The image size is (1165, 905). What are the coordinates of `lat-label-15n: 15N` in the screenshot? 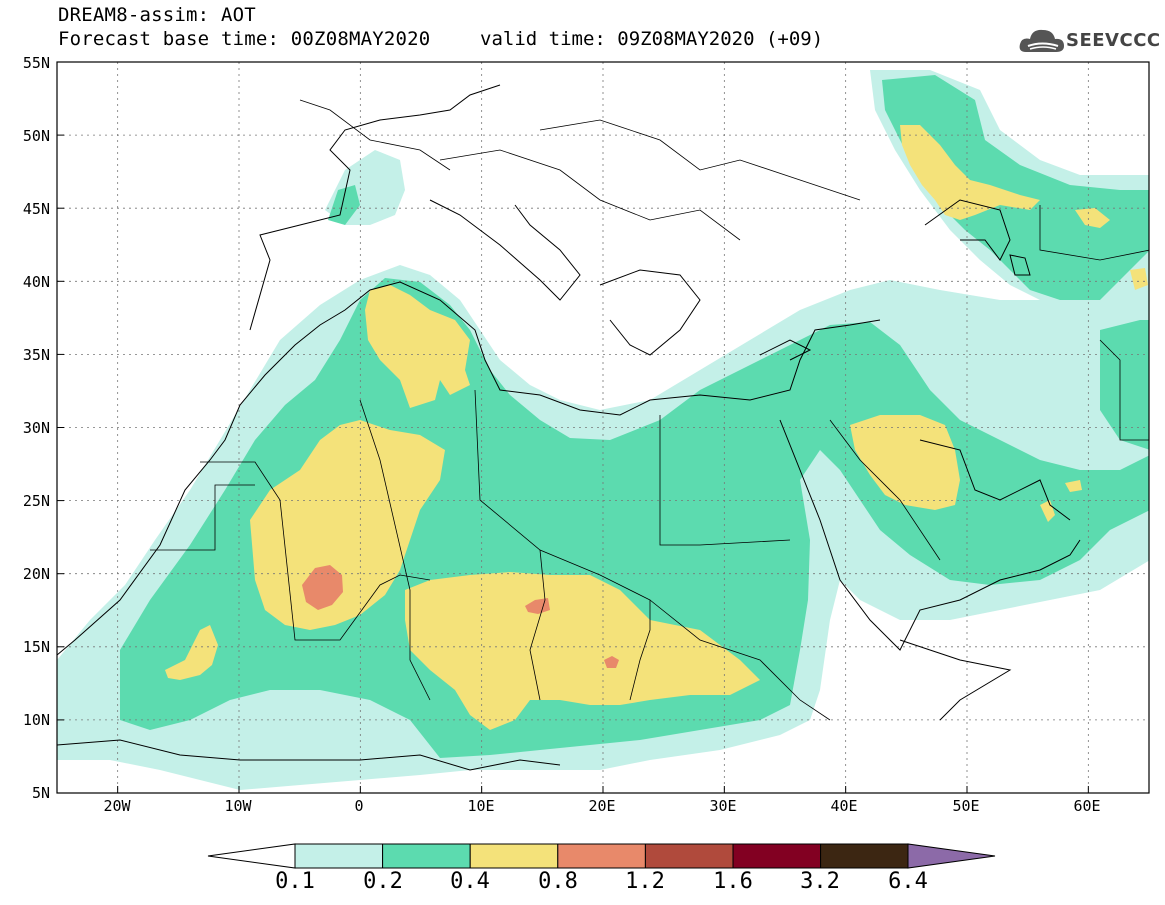 It's located at (36, 647).